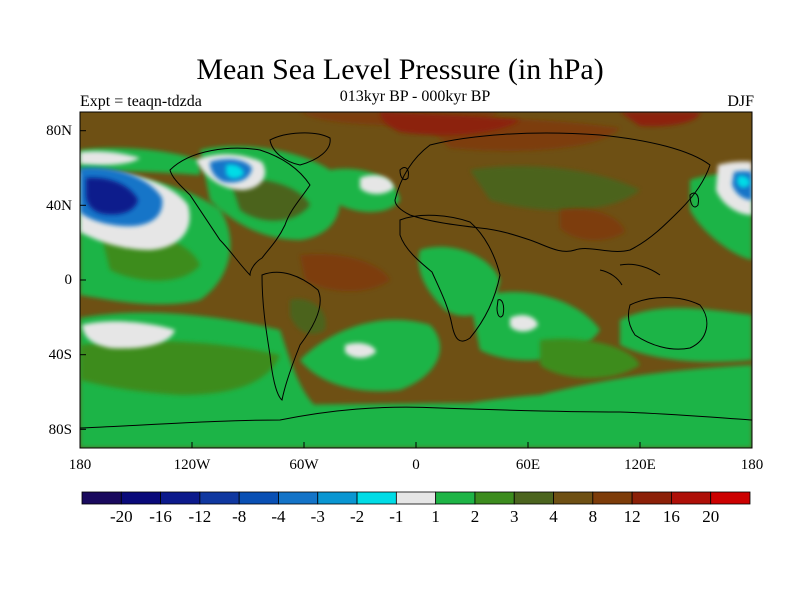  Describe the element at coordinates (500, 308) in the screenshot. I see `coast-madagascar` at that location.